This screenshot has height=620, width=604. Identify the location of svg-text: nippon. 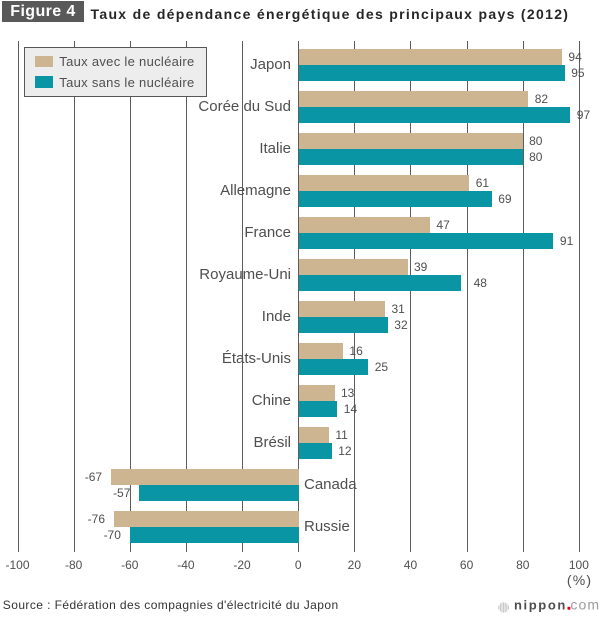
(540, 605).